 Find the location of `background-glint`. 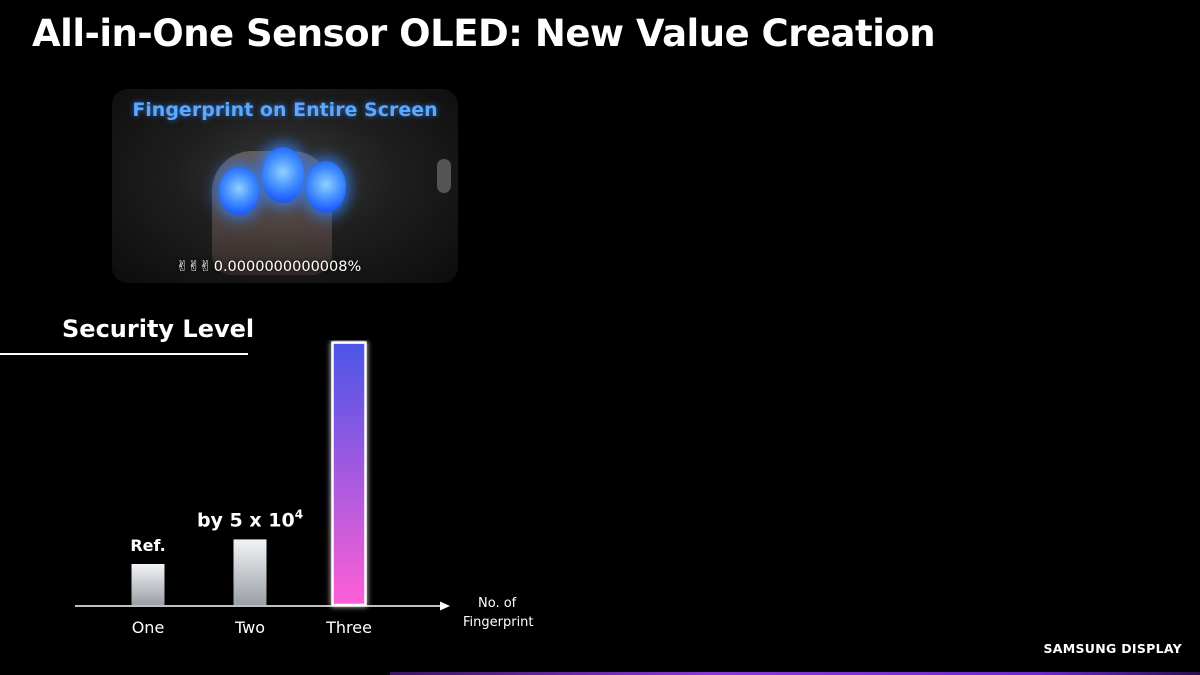

background-glint is located at coordinates (444, 176).